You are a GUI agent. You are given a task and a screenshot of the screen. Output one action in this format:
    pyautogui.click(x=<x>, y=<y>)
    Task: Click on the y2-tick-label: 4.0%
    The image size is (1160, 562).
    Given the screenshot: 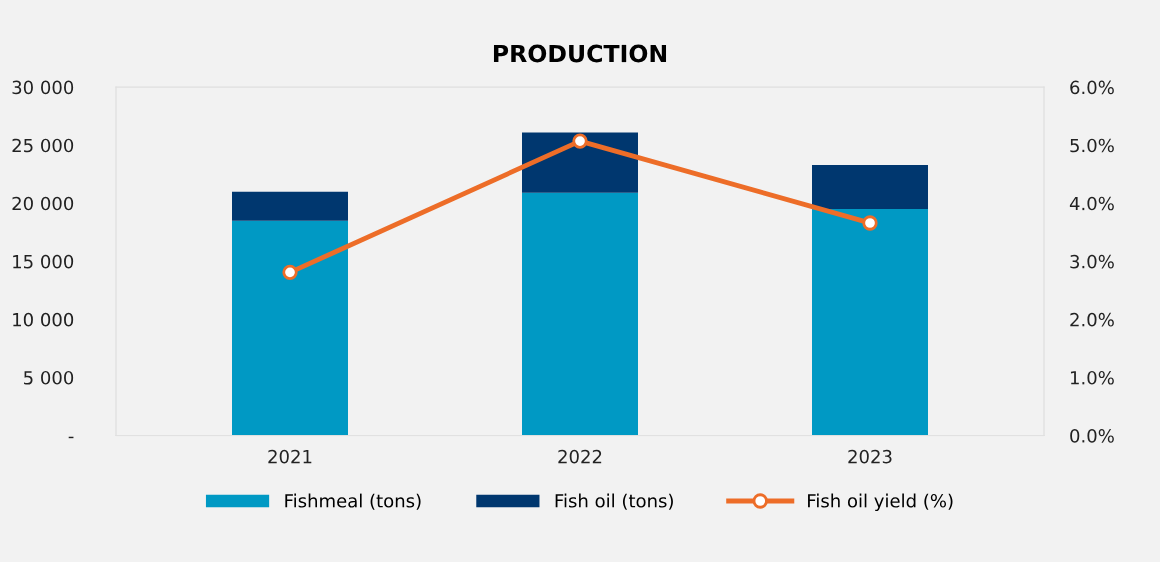 What is the action you would take?
    pyautogui.click(x=1091, y=203)
    